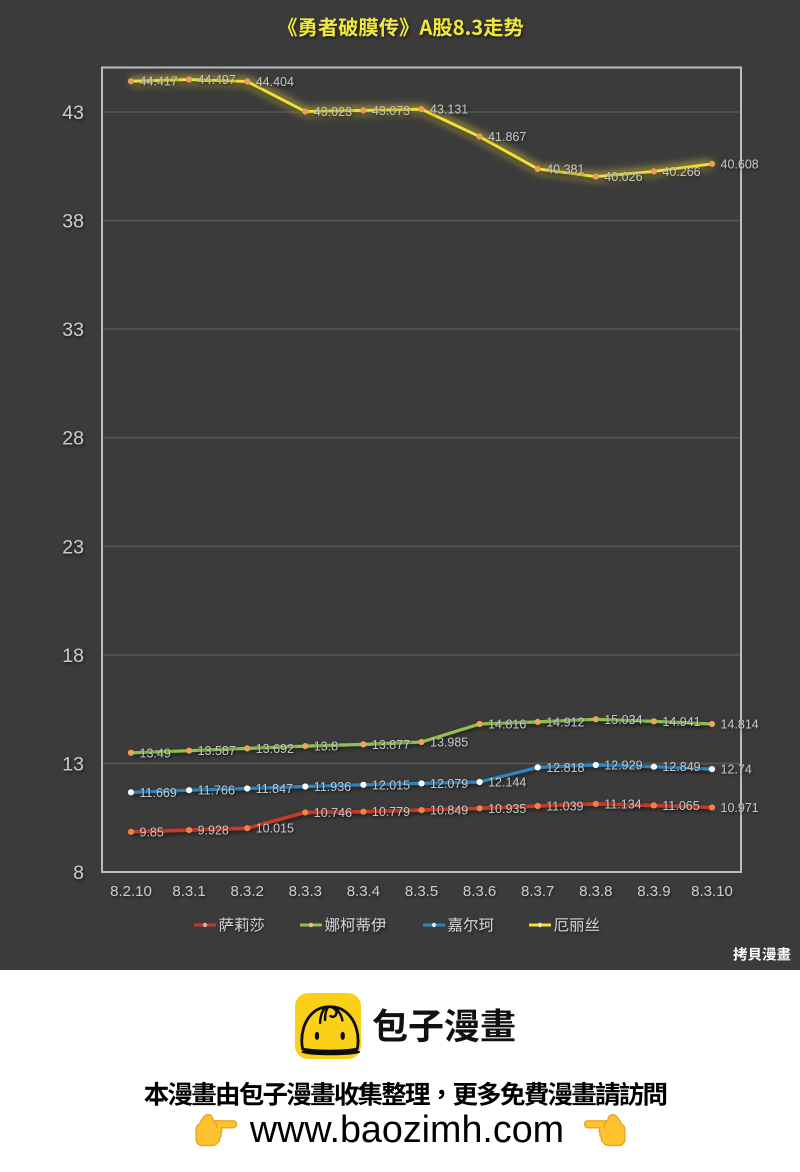  What do you see at coordinates (152, 832) in the screenshot?
I see `svg-text: 9.85` at bounding box center [152, 832].